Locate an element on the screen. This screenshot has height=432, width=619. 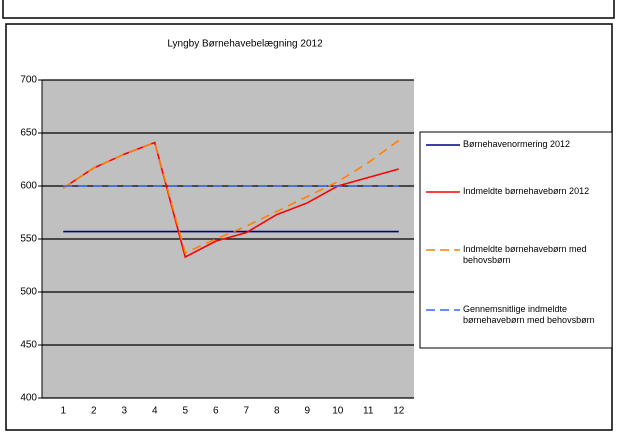
series-line is located at coordinates (231, 196).